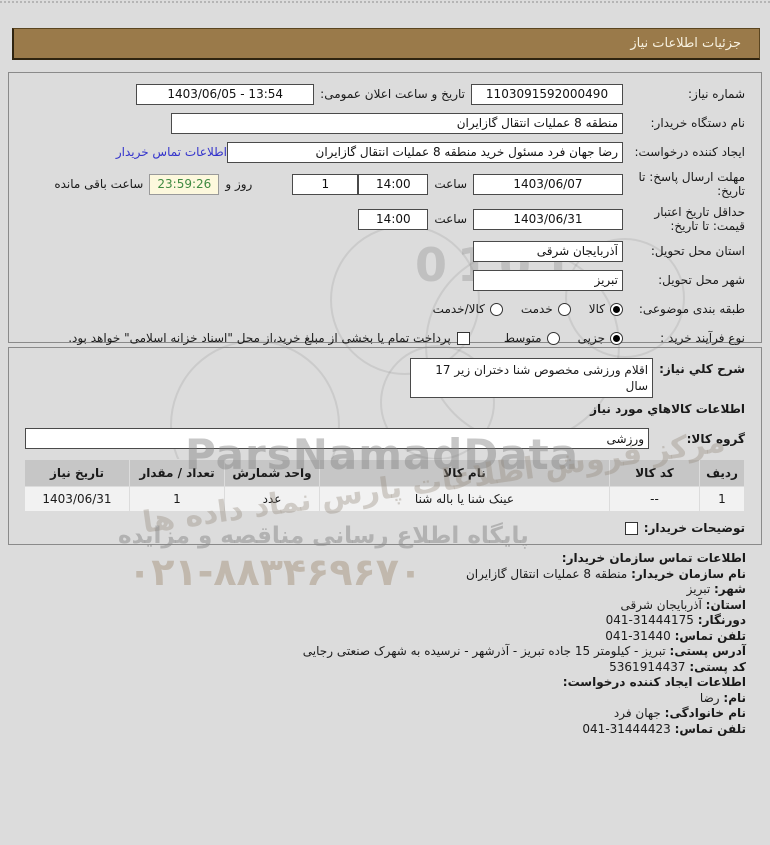 The width and height of the screenshot is (770, 845). Describe the element at coordinates (616, 338) in the screenshot. I see `radio-partial` at that location.